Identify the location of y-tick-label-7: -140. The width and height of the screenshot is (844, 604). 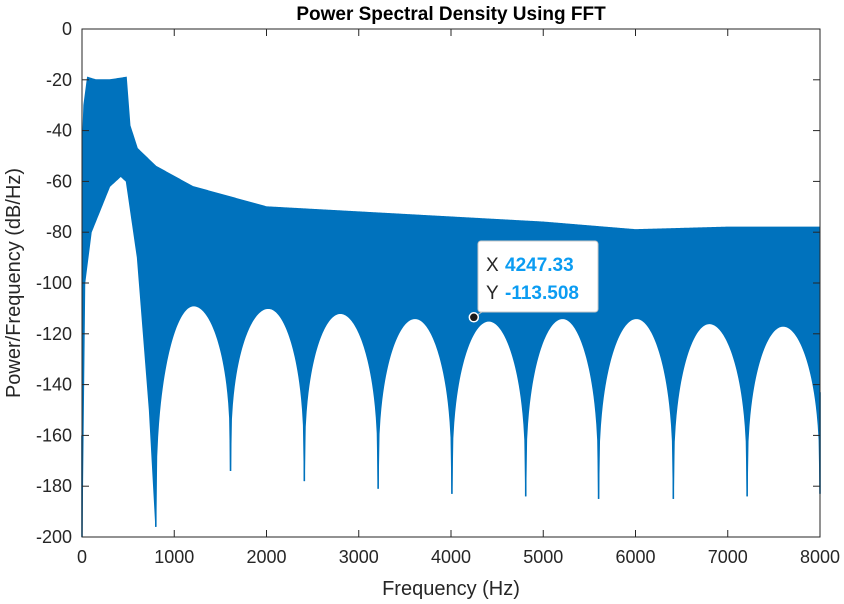
(54, 385).